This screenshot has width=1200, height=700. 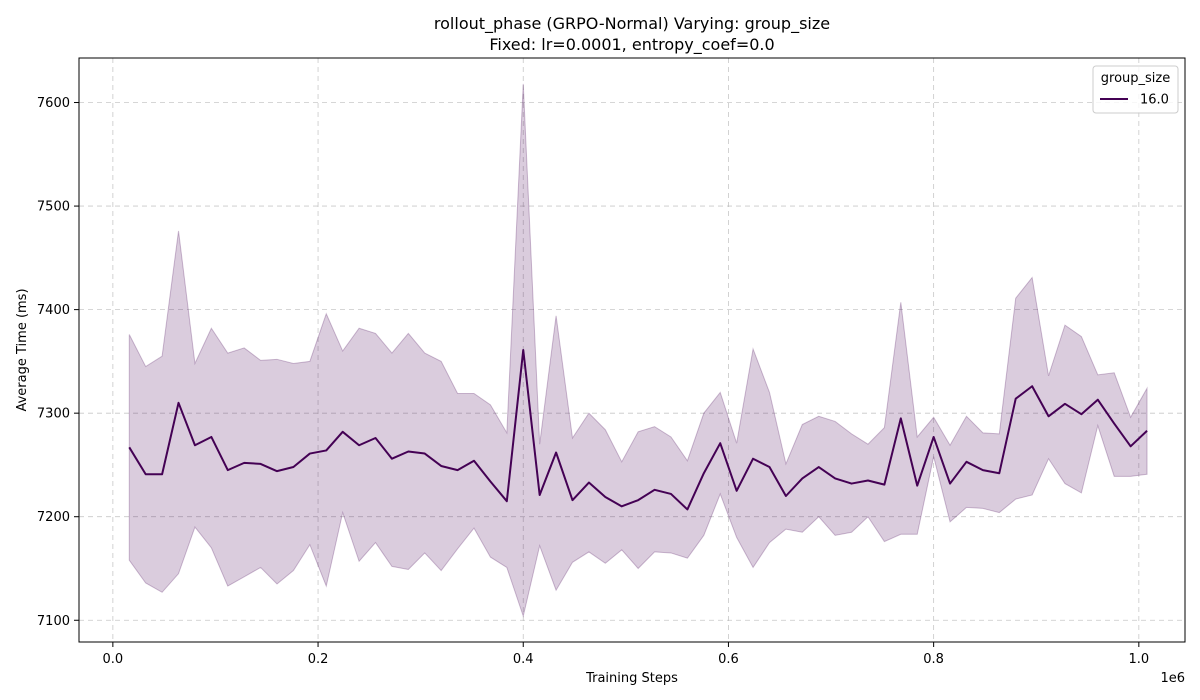 I want to click on legend-item-label: 16.0, so click(x=1154, y=100).